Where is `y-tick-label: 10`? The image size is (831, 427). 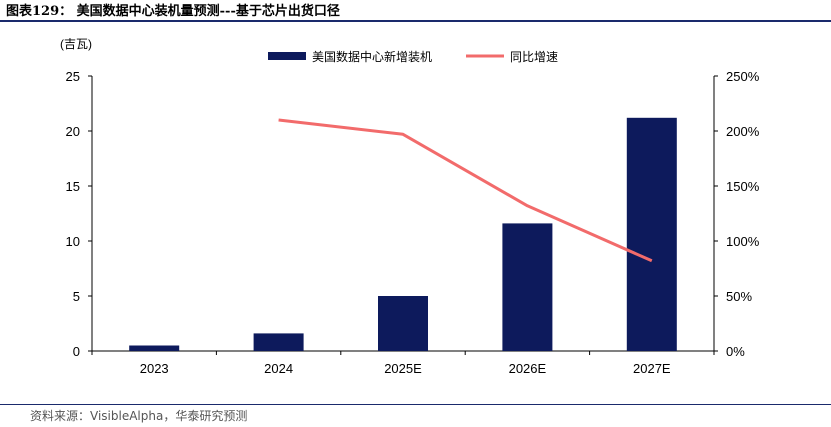 y-tick-label: 10 is located at coordinates (73, 241).